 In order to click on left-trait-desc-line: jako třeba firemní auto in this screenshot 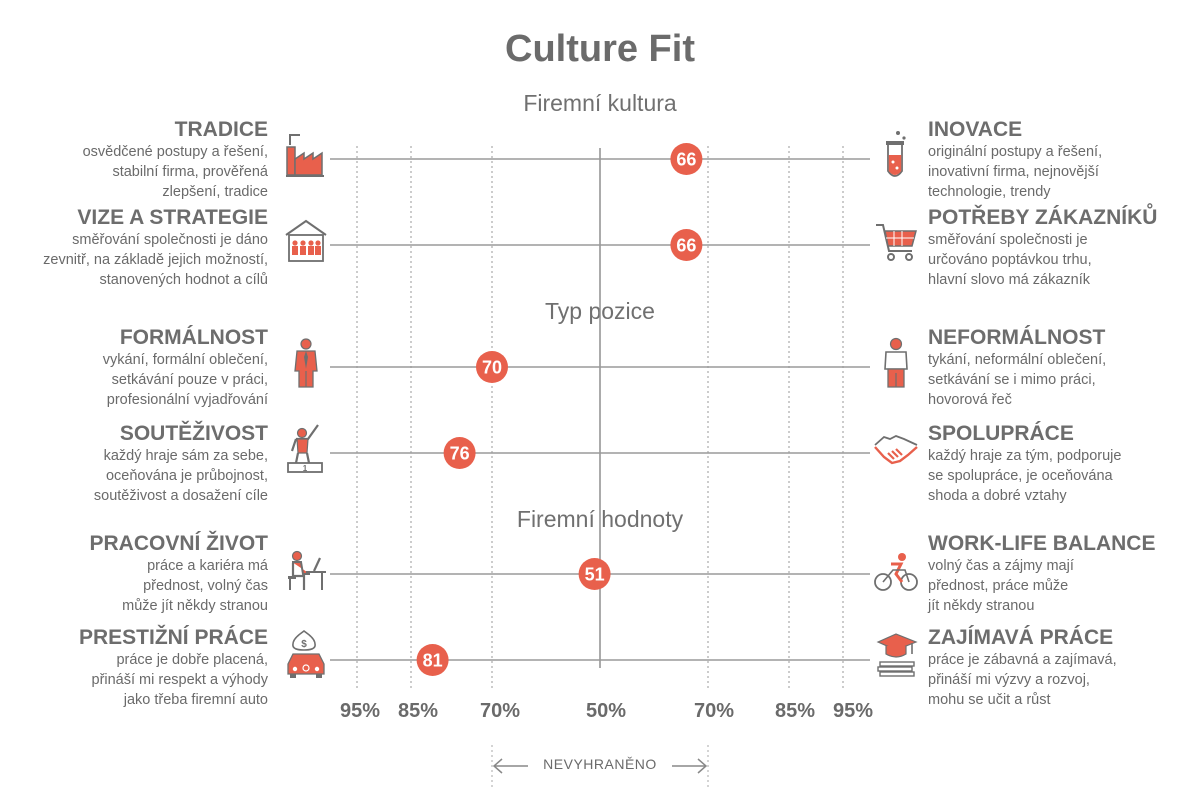, I will do `click(195, 700)`.